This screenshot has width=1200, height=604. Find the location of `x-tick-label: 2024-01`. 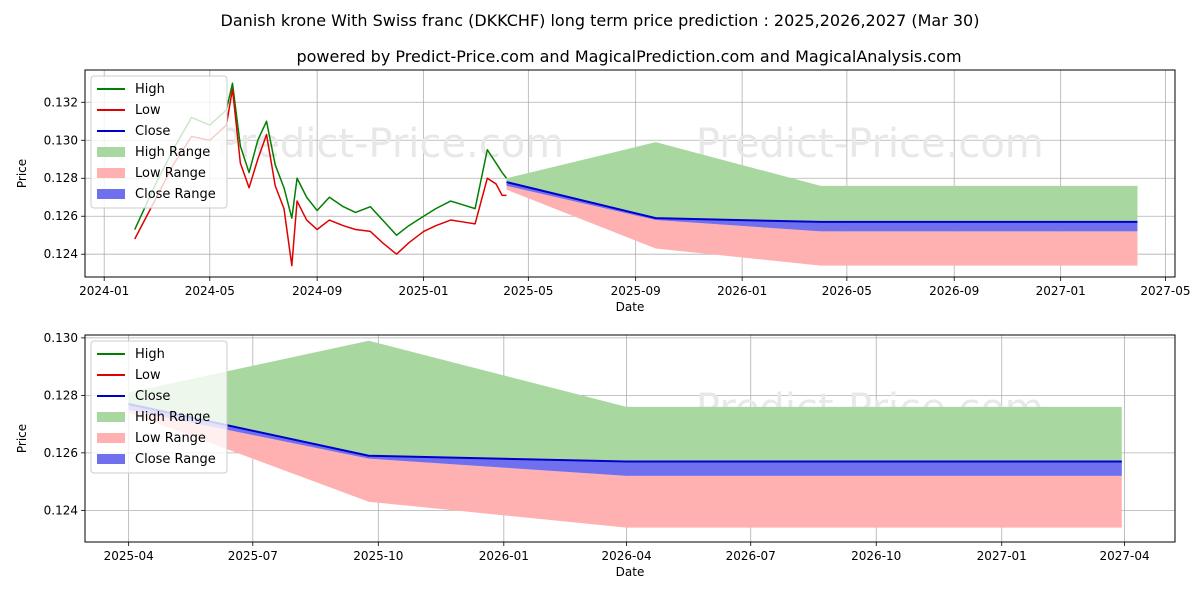

x-tick-label: 2024-01 is located at coordinates (104, 291).